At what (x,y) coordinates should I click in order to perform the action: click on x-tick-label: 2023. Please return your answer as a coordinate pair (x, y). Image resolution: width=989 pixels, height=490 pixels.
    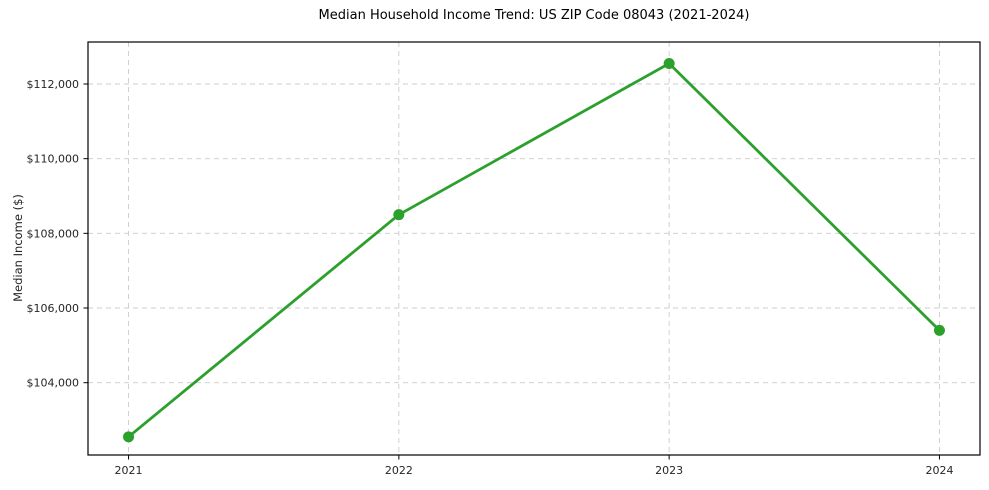
    Looking at the image, I should click on (669, 470).